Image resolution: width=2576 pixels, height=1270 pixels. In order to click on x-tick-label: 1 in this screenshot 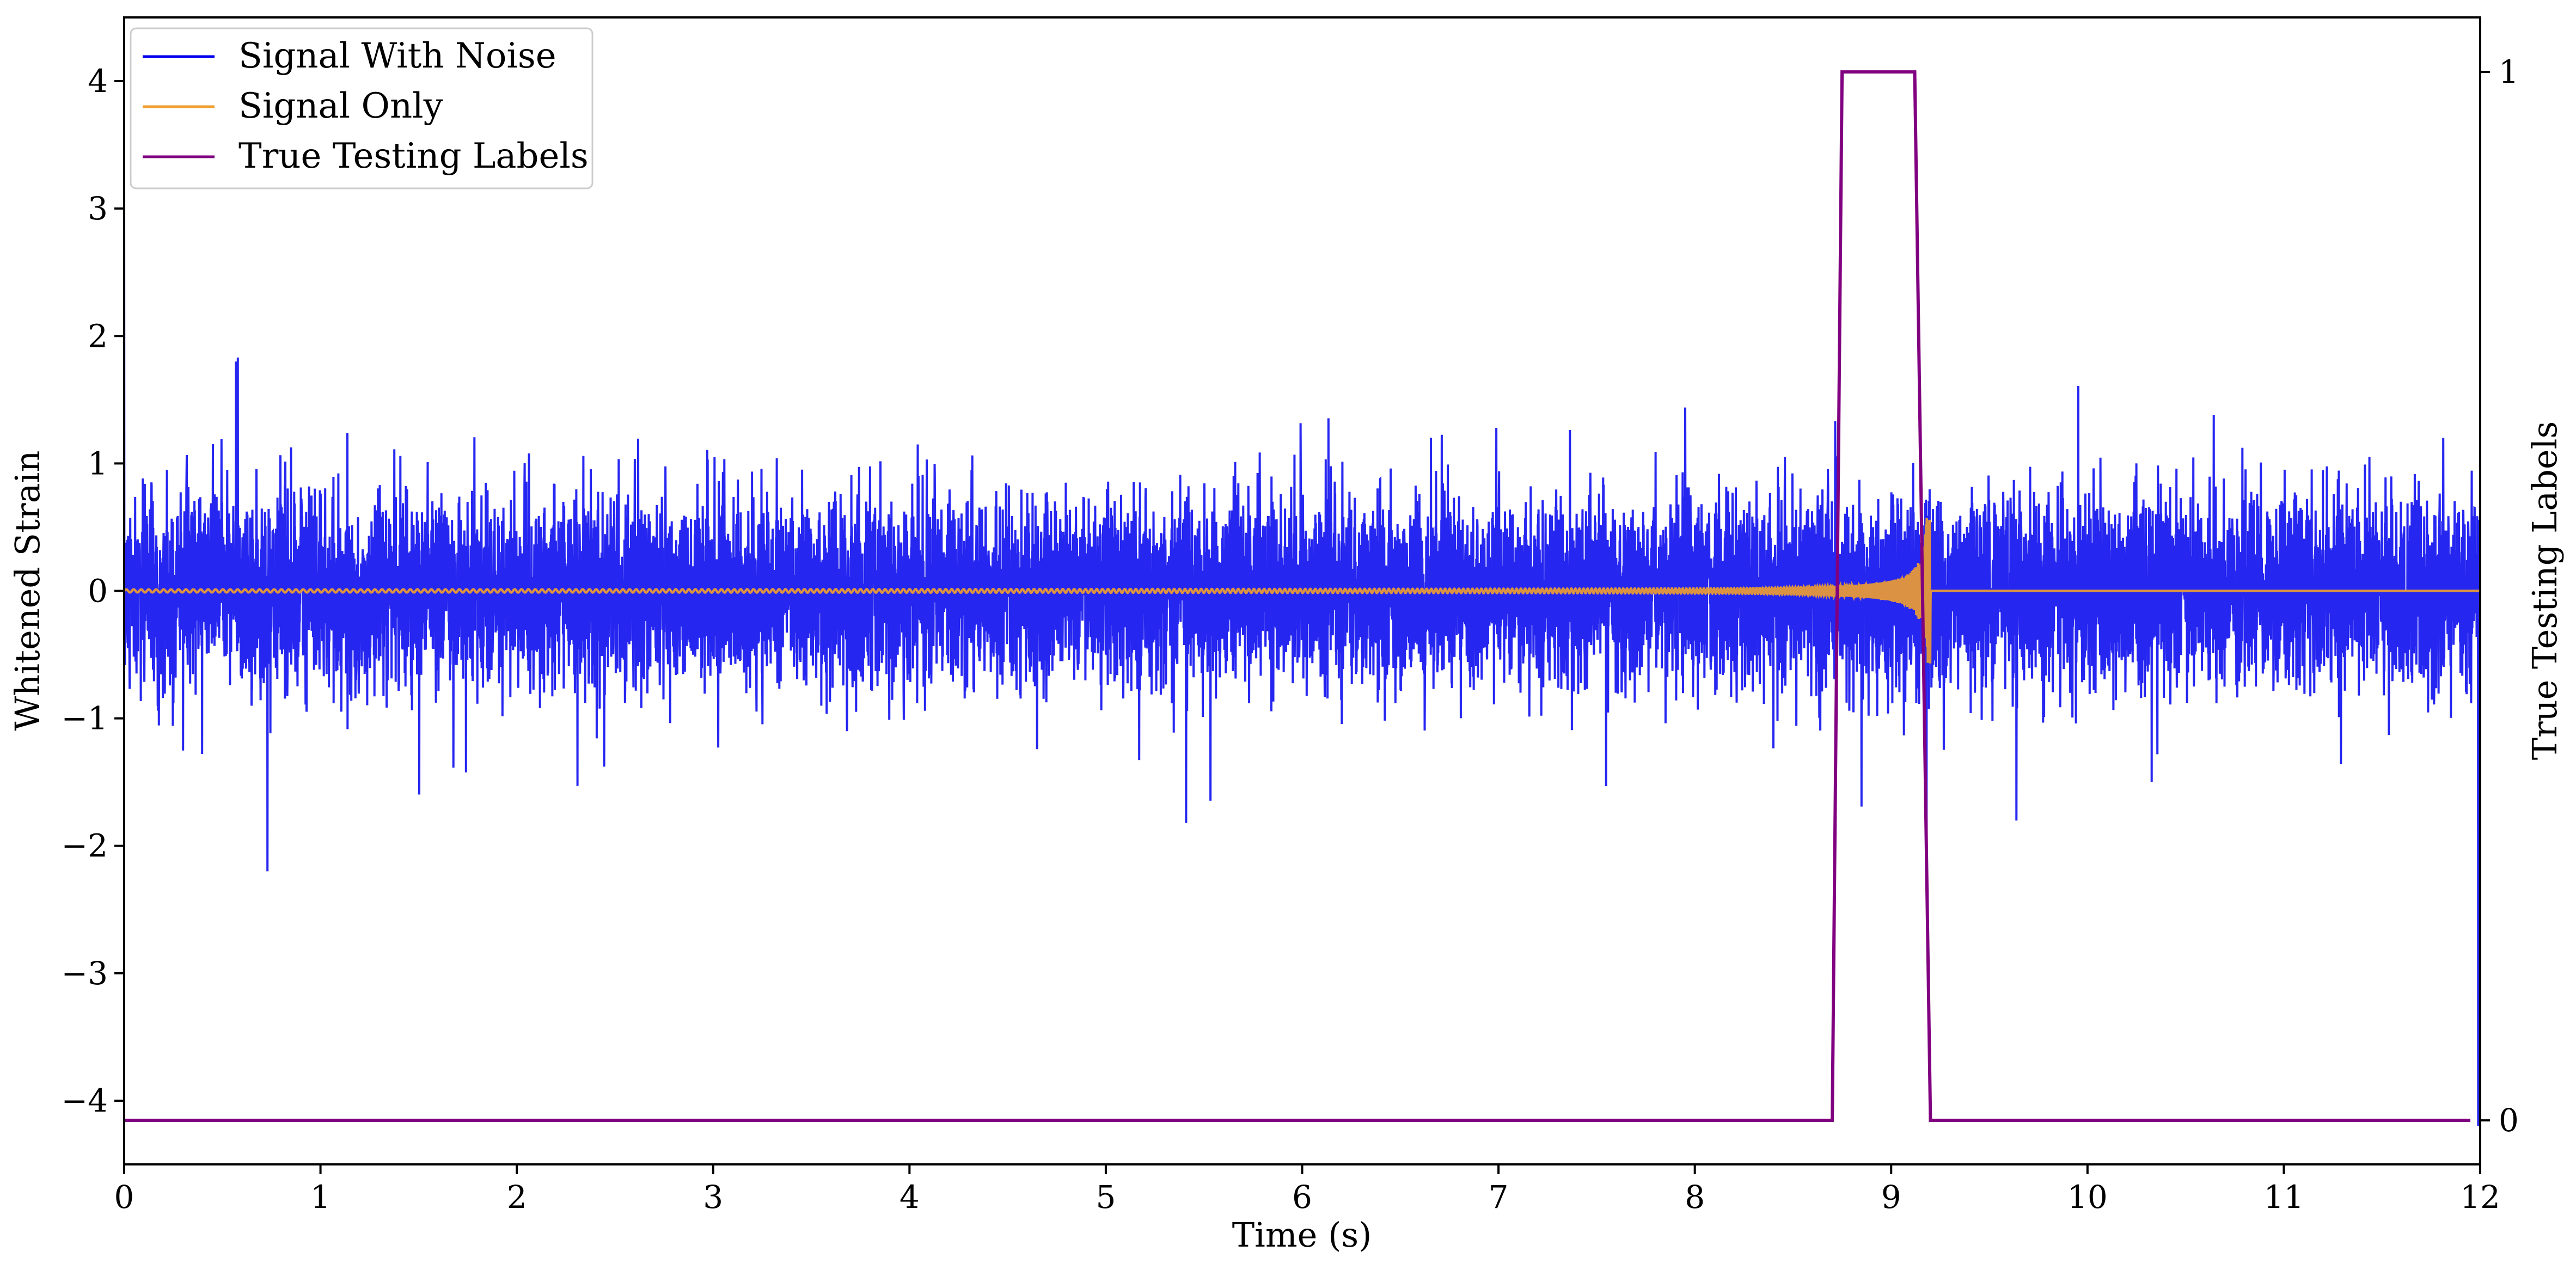, I will do `click(320, 1197)`.